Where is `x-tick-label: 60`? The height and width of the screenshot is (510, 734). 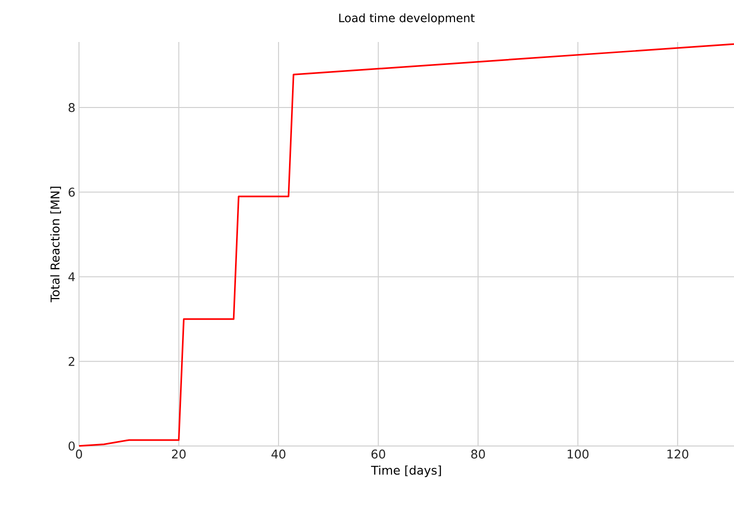 x-tick-label: 60 is located at coordinates (379, 454).